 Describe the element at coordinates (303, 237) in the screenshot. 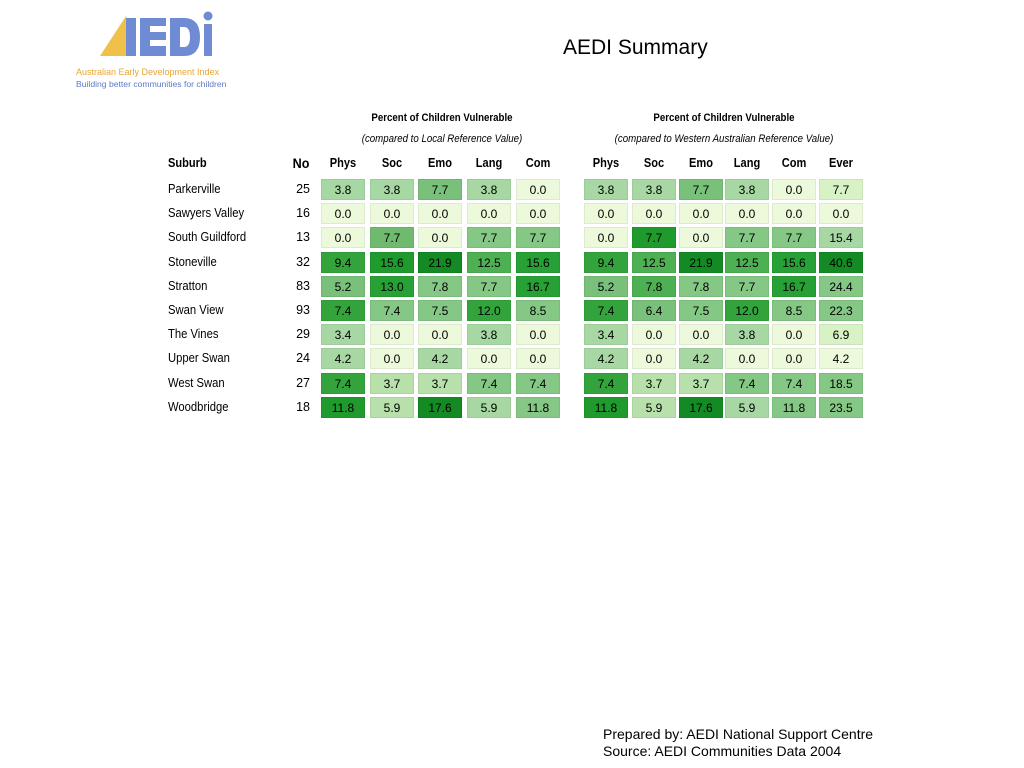

I see `child-count: 13` at that location.